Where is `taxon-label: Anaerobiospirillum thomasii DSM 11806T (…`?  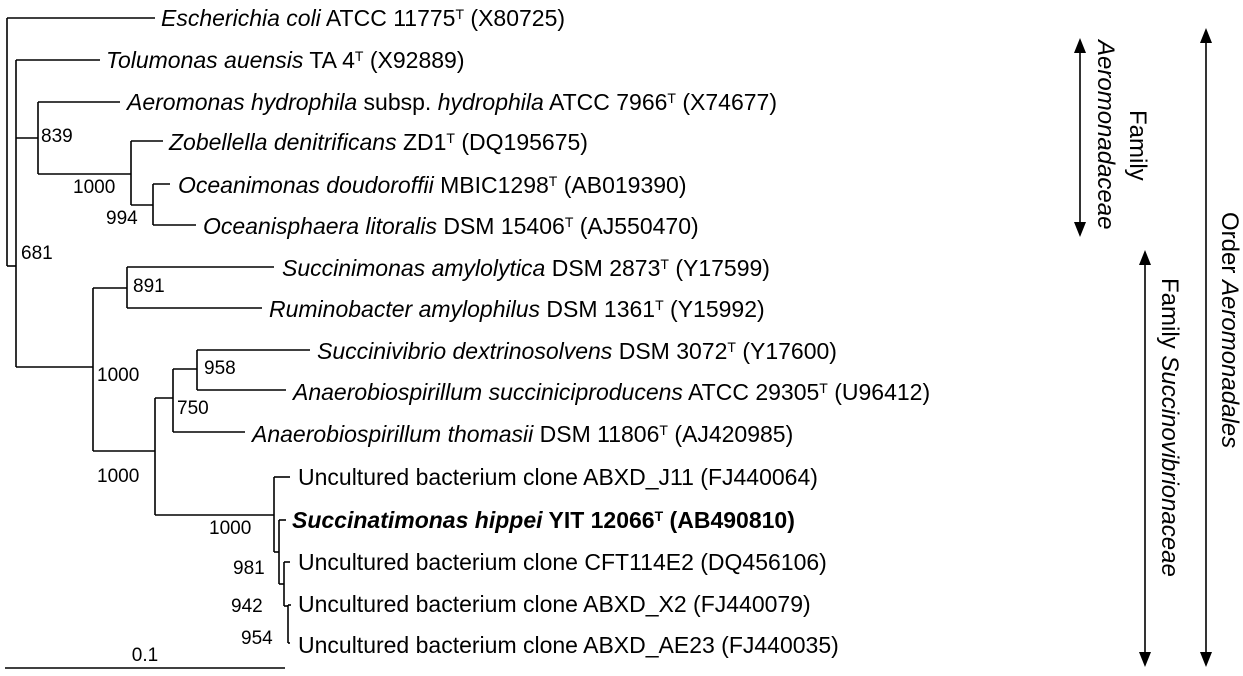
taxon-label: Anaerobiospirillum thomasii DSM 11806T (… is located at coordinates (521, 434).